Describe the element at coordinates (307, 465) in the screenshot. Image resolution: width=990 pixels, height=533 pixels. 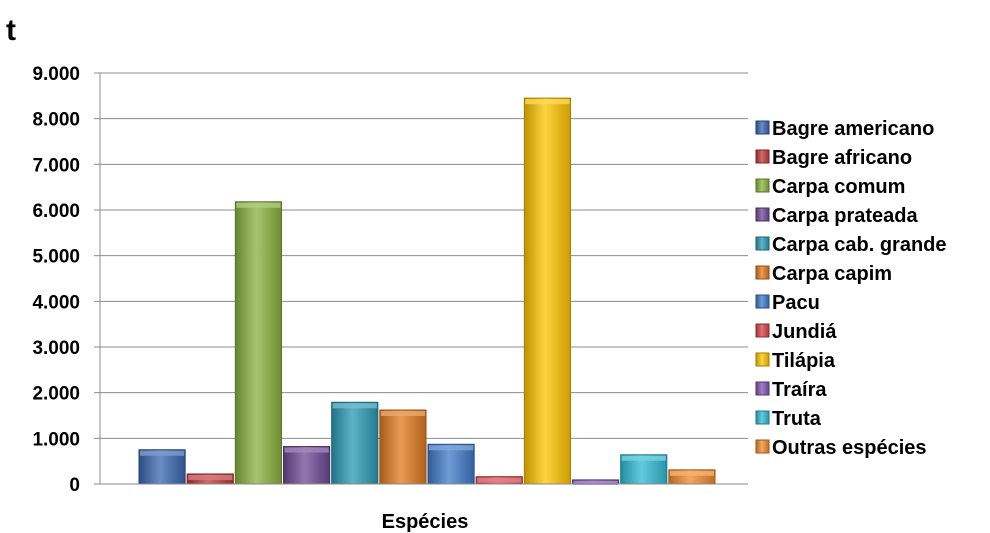
I see `bar-carpa-prateada` at that location.